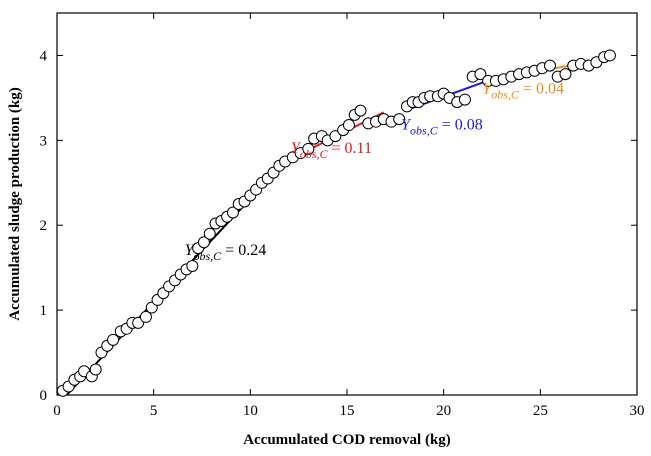 The image size is (651, 456). What do you see at coordinates (243, 250) in the screenshot?
I see `fit-label-value: = 0.24` at bounding box center [243, 250].